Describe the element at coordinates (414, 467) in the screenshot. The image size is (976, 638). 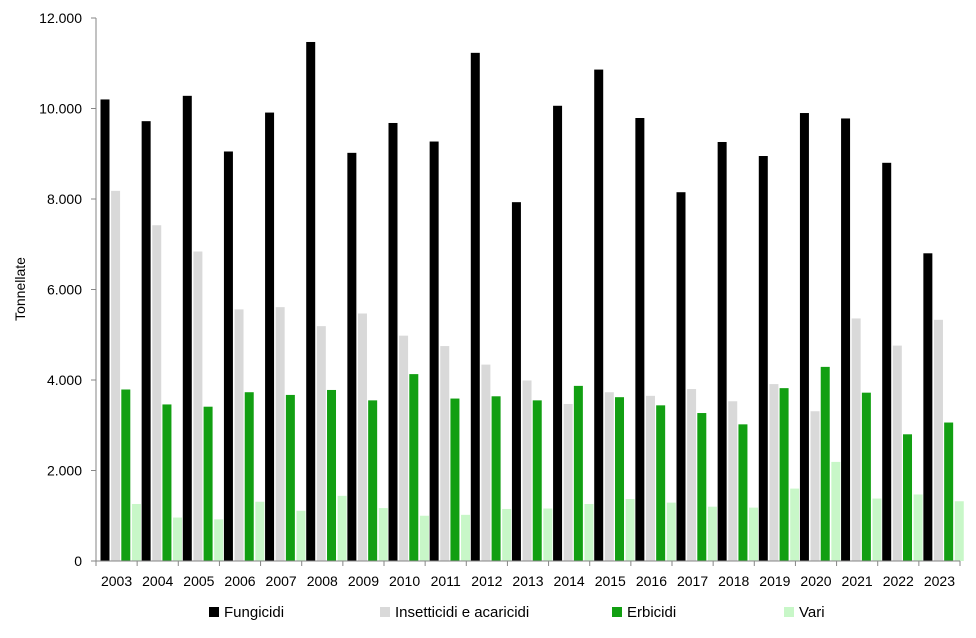
I see `bar-erbicidi-2010` at that location.